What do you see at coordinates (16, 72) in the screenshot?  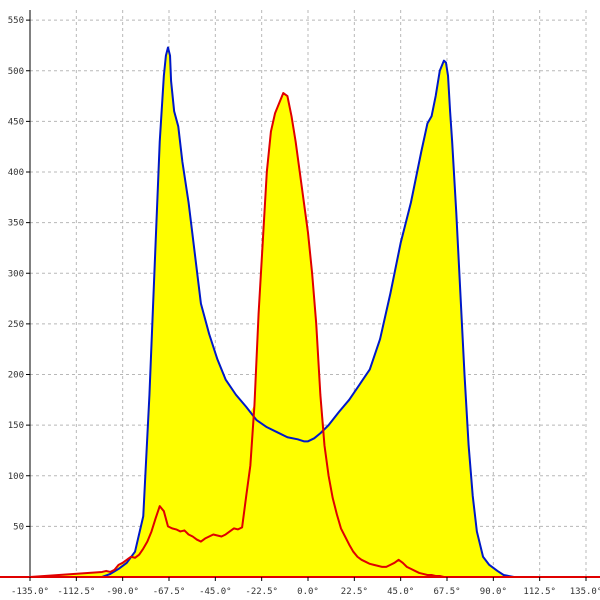 I see `y-tick-label: 500` at bounding box center [16, 72].